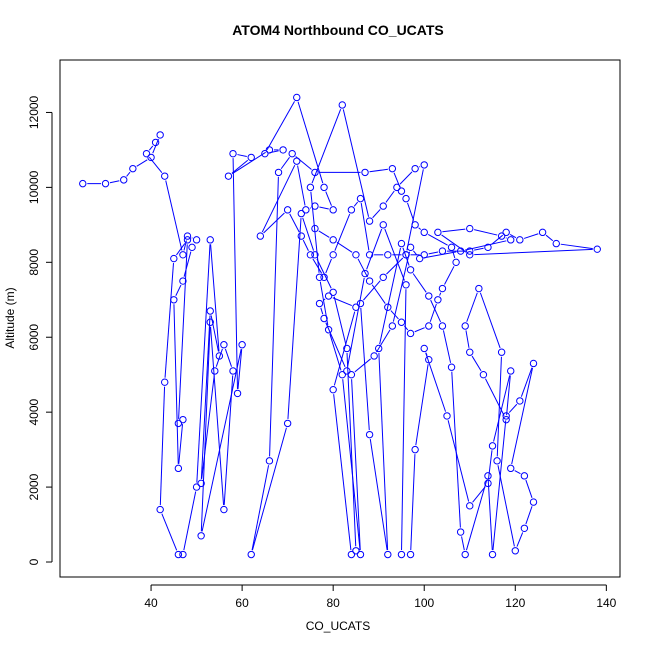 The image size is (650, 650). What do you see at coordinates (34, 337) in the screenshot?
I see `y-tick-label: 6000` at bounding box center [34, 337].